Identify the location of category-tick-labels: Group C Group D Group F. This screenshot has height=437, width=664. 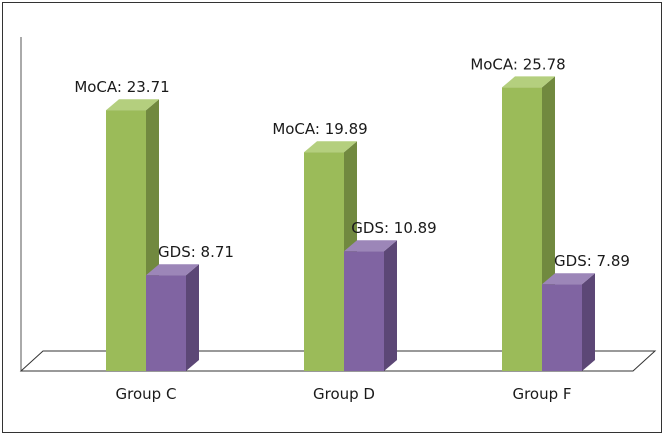
(344, 394).